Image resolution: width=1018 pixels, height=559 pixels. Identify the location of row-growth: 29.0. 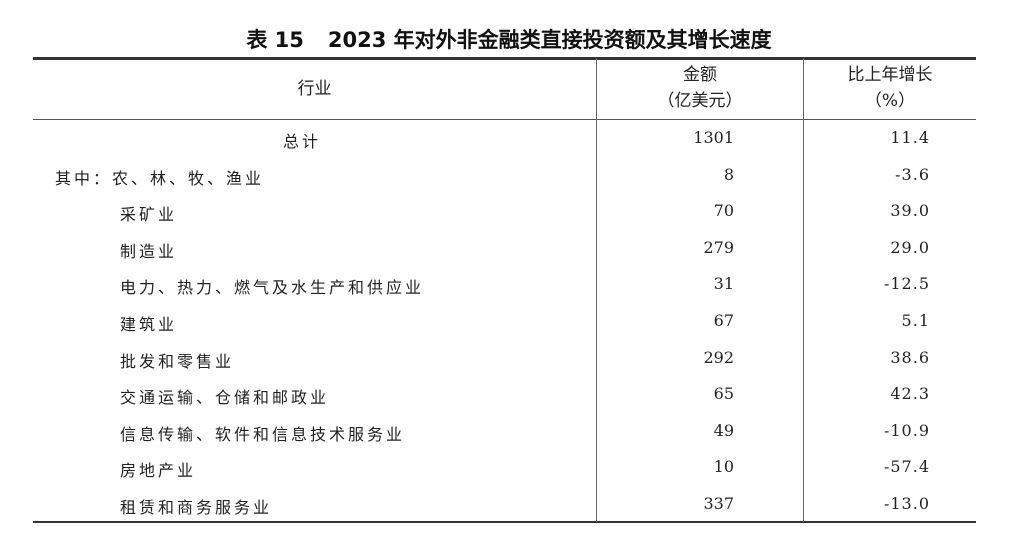
(910, 247).